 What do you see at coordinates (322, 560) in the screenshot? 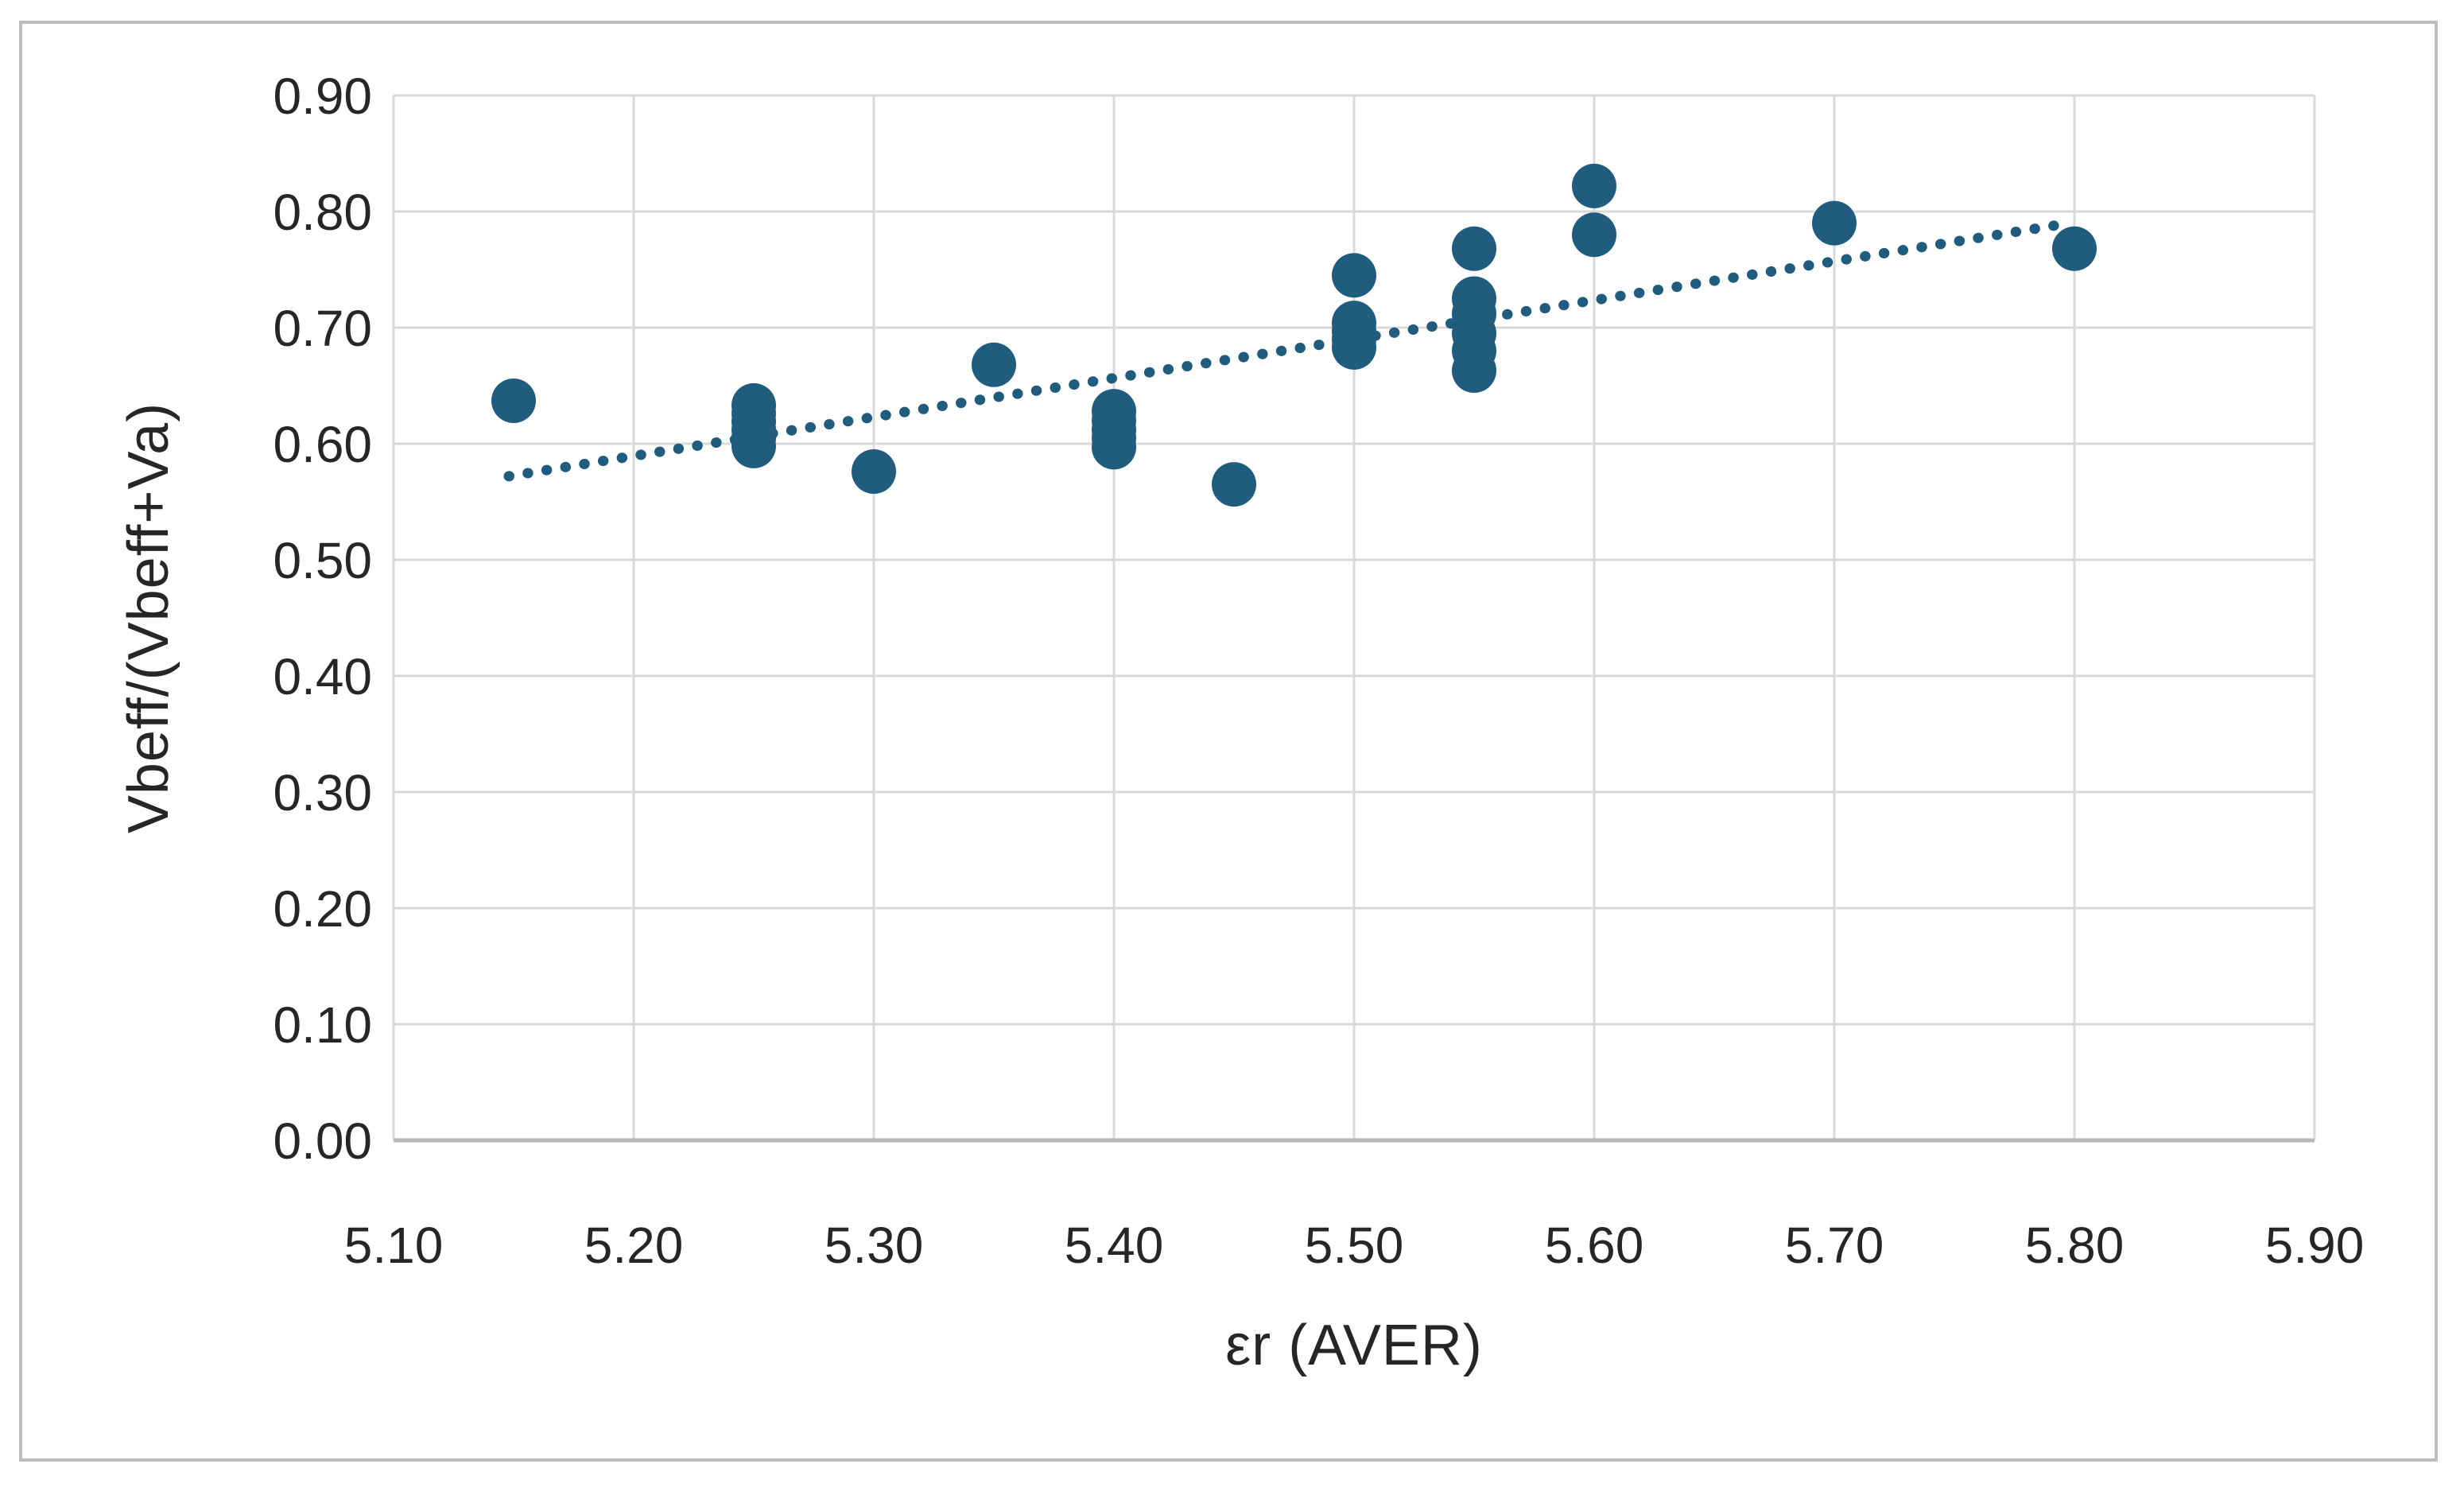
I see `y-tick-label: 0.50` at bounding box center [322, 560].